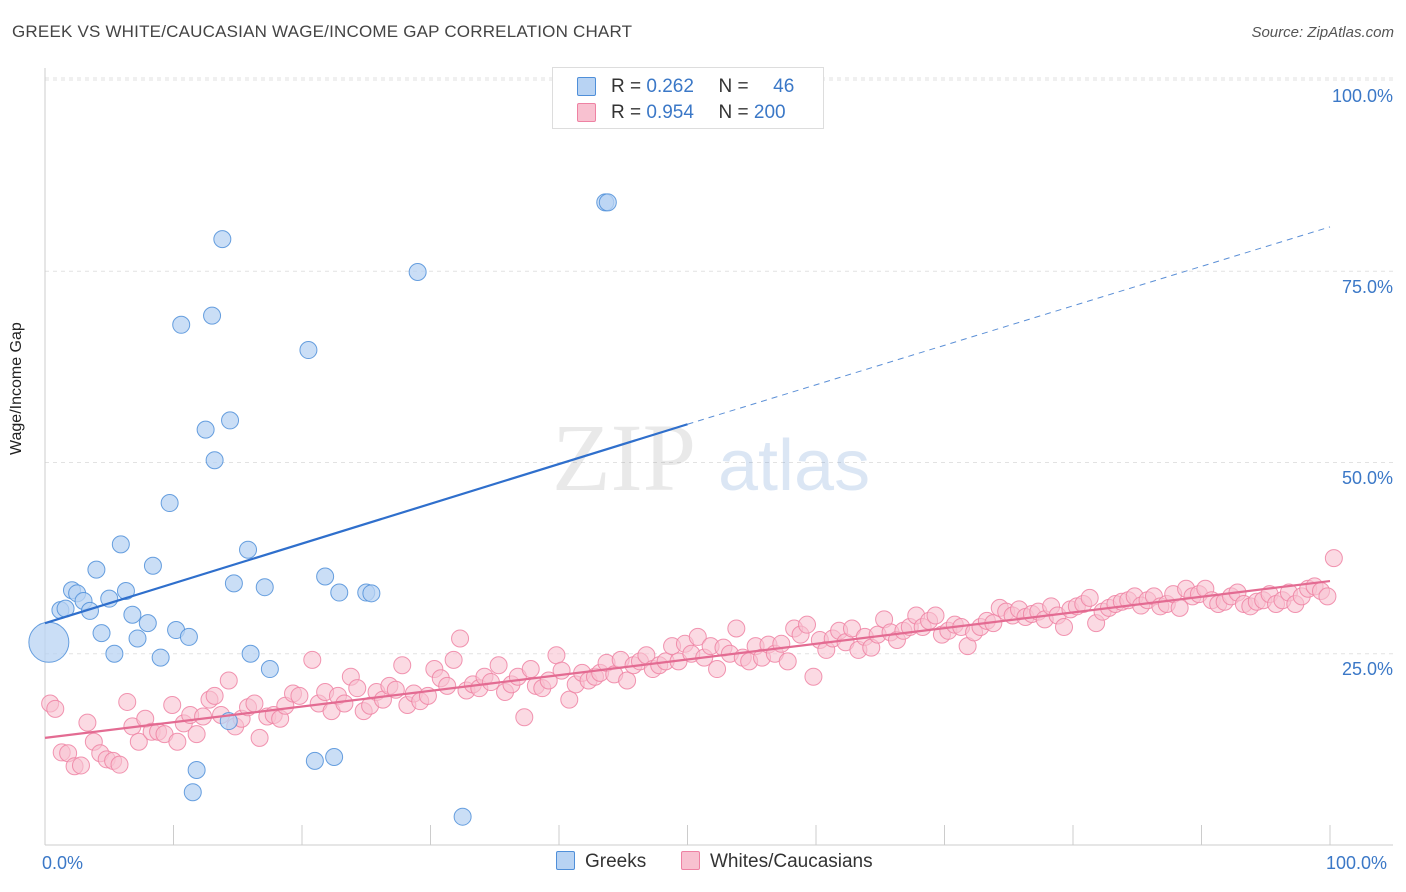  Describe the element at coordinates (366, 524) in the screenshot. I see `greeks-trend-line` at that location.